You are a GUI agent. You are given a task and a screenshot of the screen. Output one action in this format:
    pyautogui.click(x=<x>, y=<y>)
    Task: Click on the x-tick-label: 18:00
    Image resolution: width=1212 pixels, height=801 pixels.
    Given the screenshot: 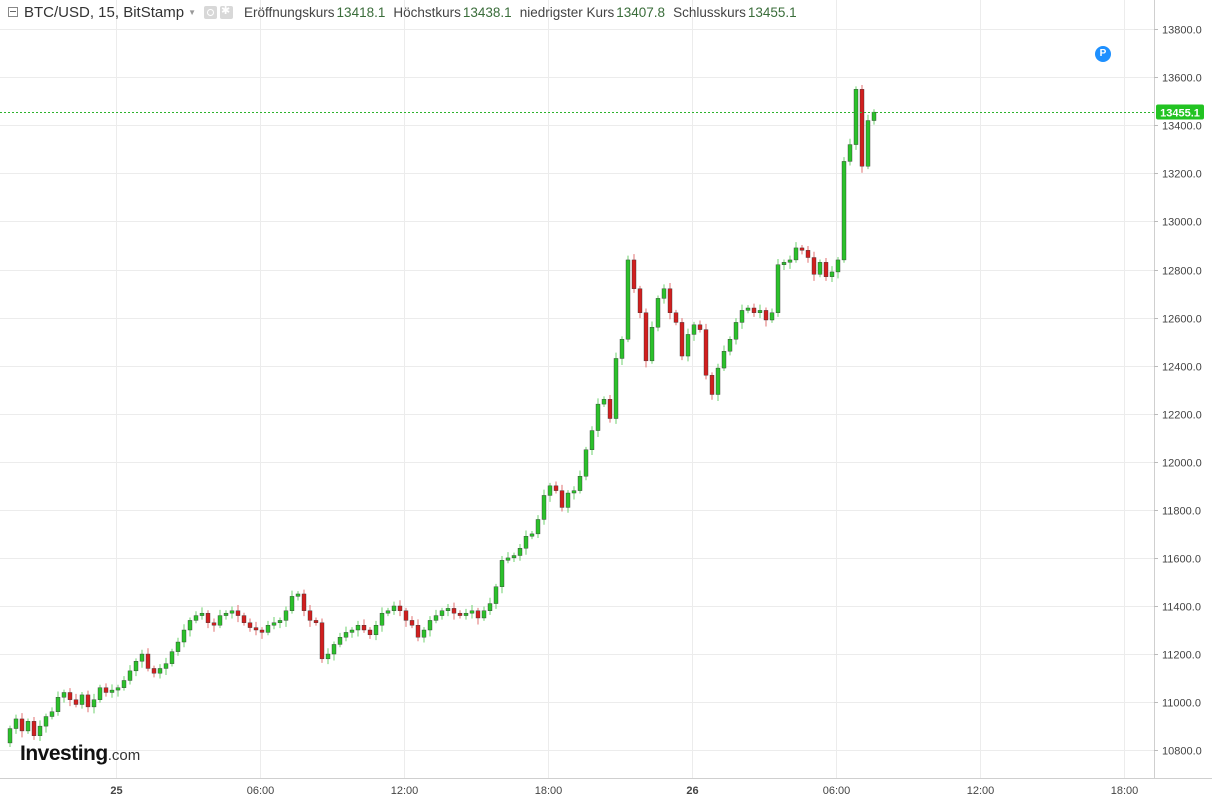 What is the action you would take?
    pyautogui.click(x=1125, y=791)
    